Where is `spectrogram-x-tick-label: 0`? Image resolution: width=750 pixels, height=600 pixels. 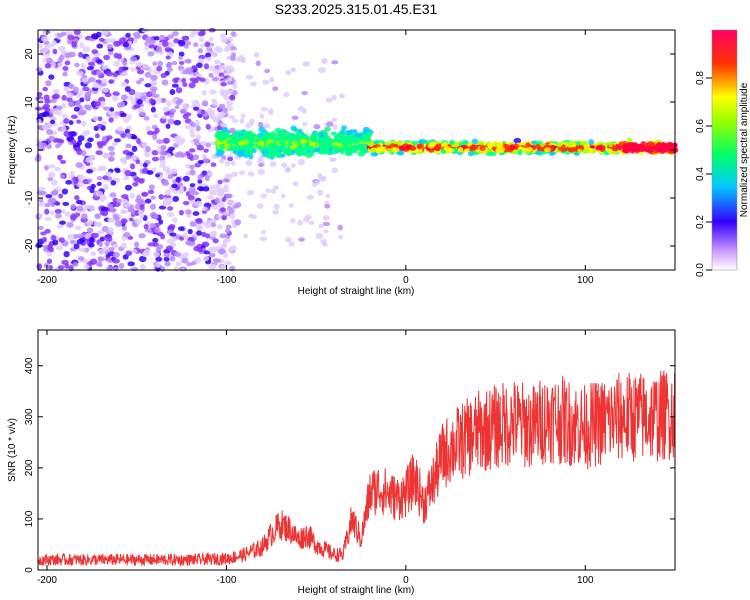
spectrogram-x-tick-label: 0 is located at coordinates (406, 280).